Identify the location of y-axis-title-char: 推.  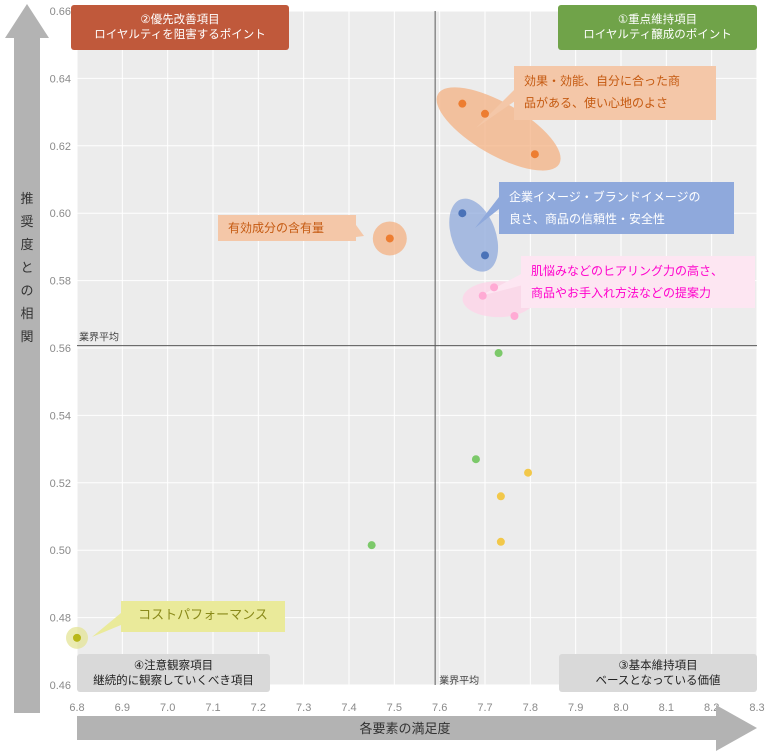
(26, 199).